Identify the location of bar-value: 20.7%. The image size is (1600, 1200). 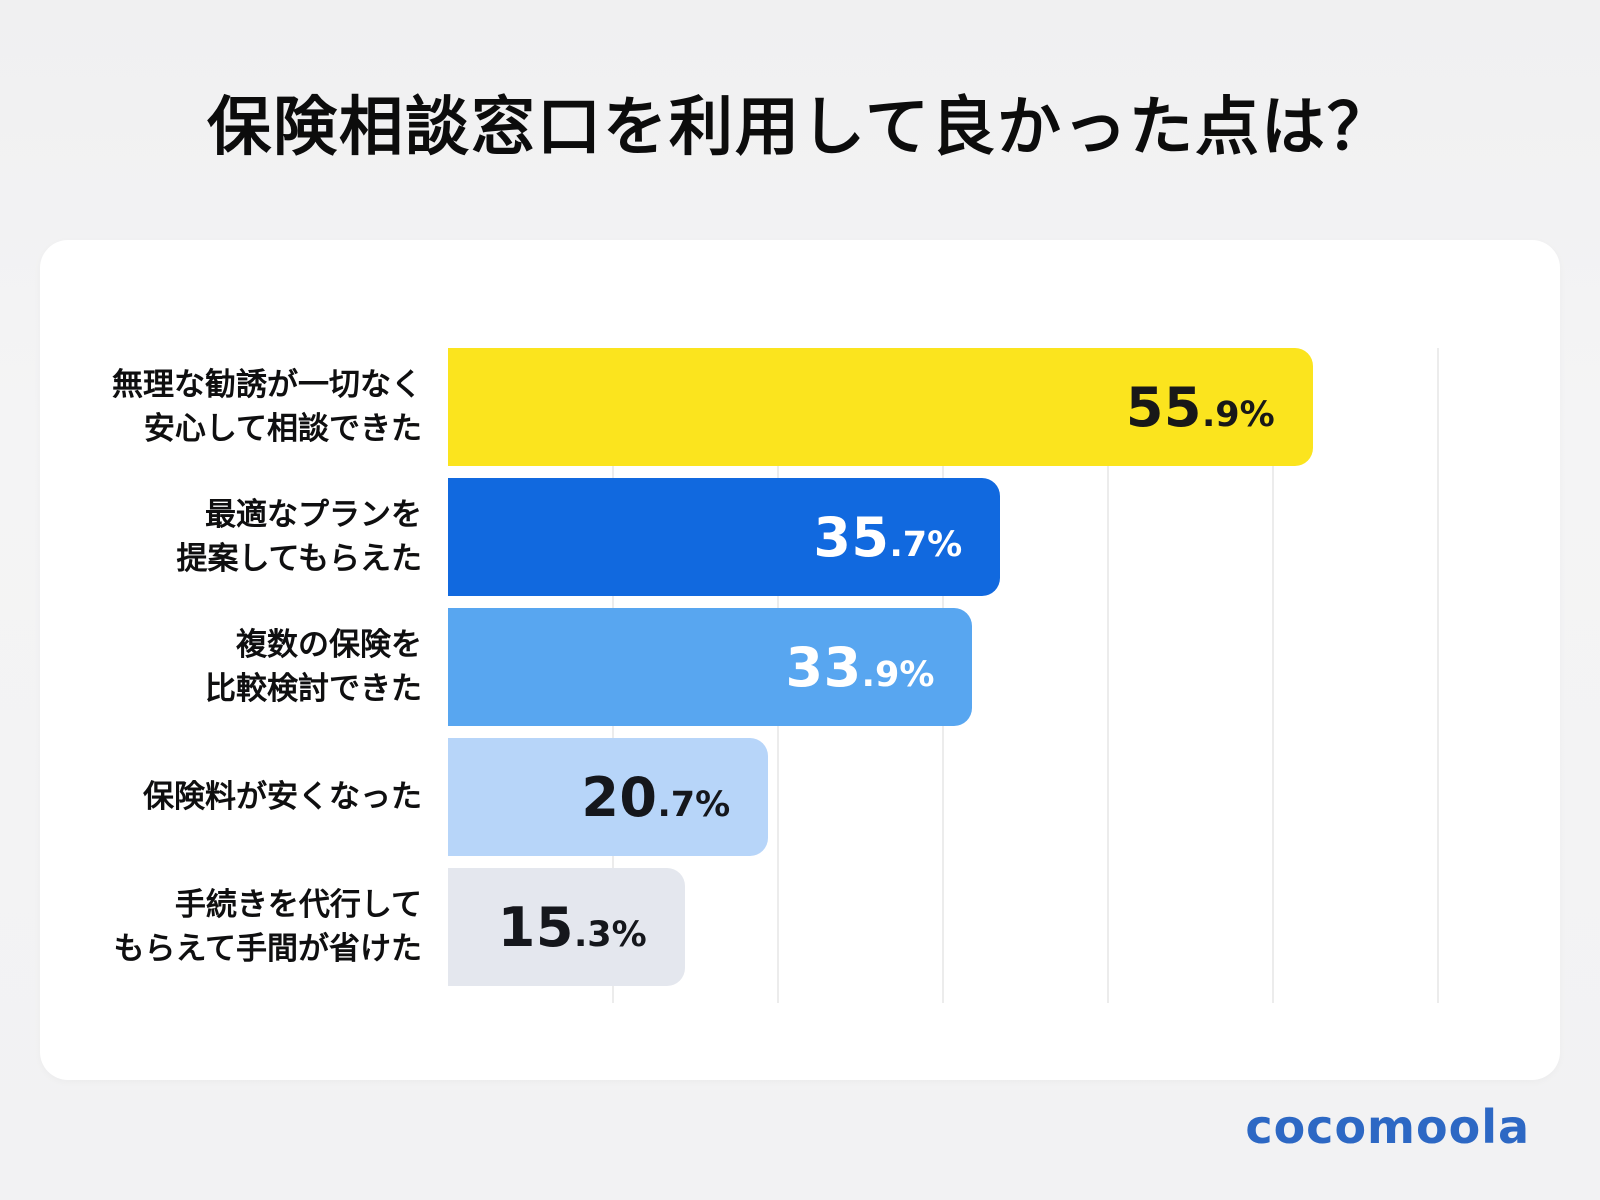
(655, 797).